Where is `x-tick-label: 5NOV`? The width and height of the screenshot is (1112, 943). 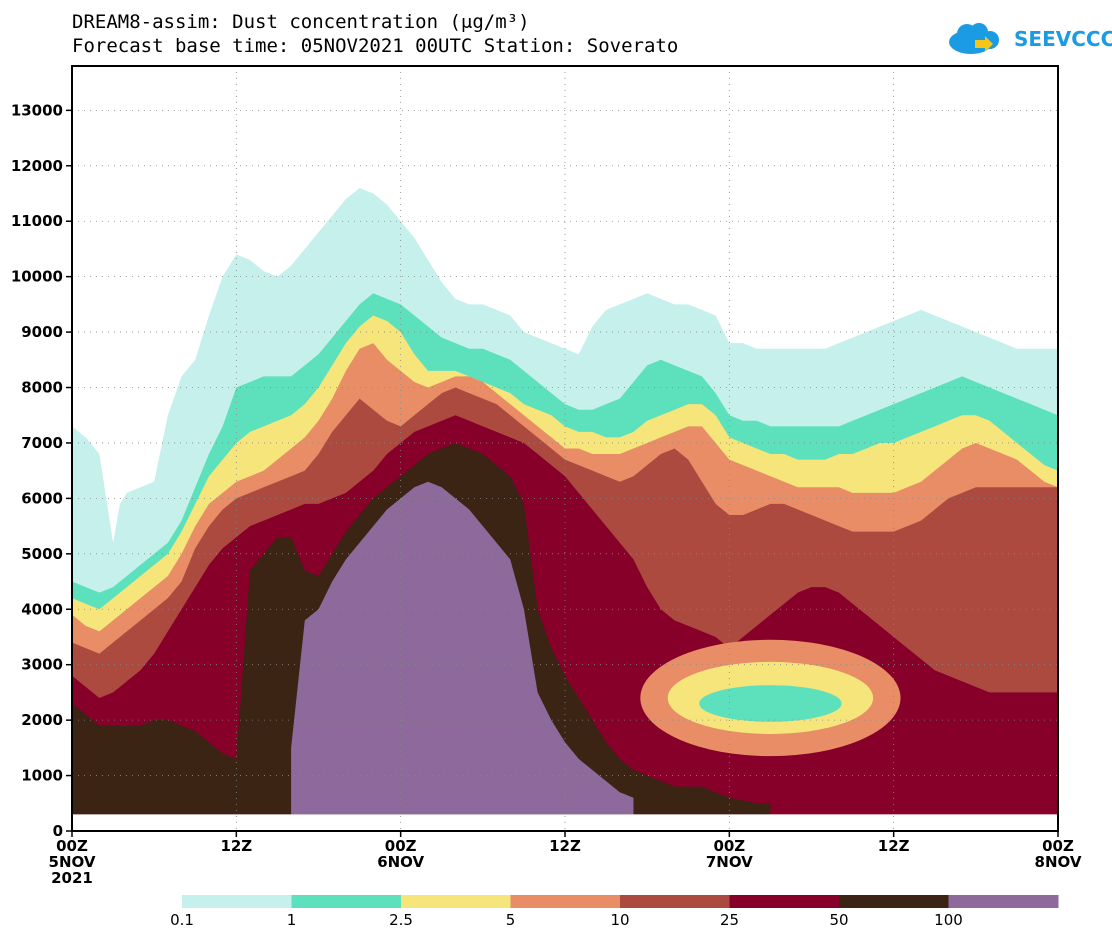 x-tick-label: 5NOV is located at coordinates (72, 862).